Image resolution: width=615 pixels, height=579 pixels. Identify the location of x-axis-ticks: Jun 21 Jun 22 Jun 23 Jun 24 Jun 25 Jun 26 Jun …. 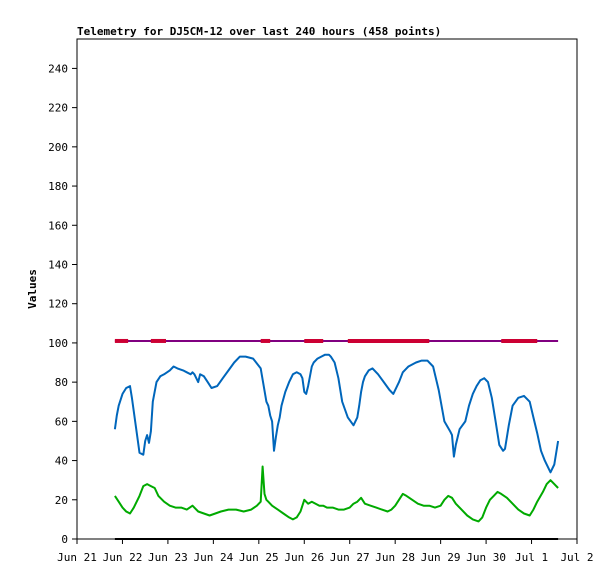
(325, 551).